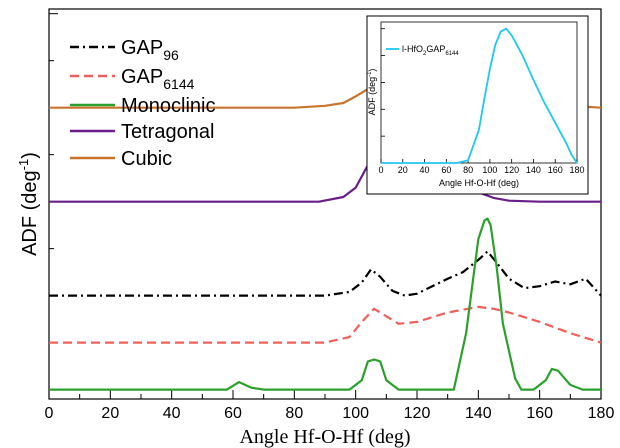 The width and height of the screenshot is (620, 448). I want to click on inset-x-tick-label: 140, so click(533, 170).